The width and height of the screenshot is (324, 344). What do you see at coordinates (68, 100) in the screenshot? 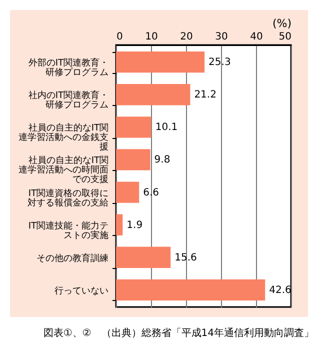
I see `y-tick-label: 社内のIT関連教育・研修プログラム` at bounding box center [68, 100].